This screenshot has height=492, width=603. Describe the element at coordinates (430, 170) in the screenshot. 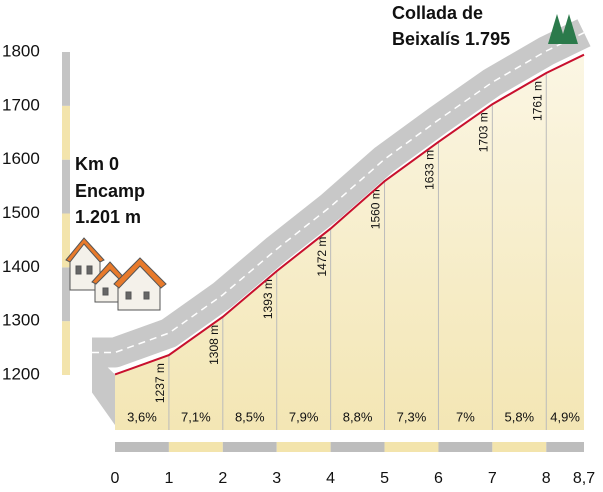

I see `elevation-label: 1633 m` at that location.